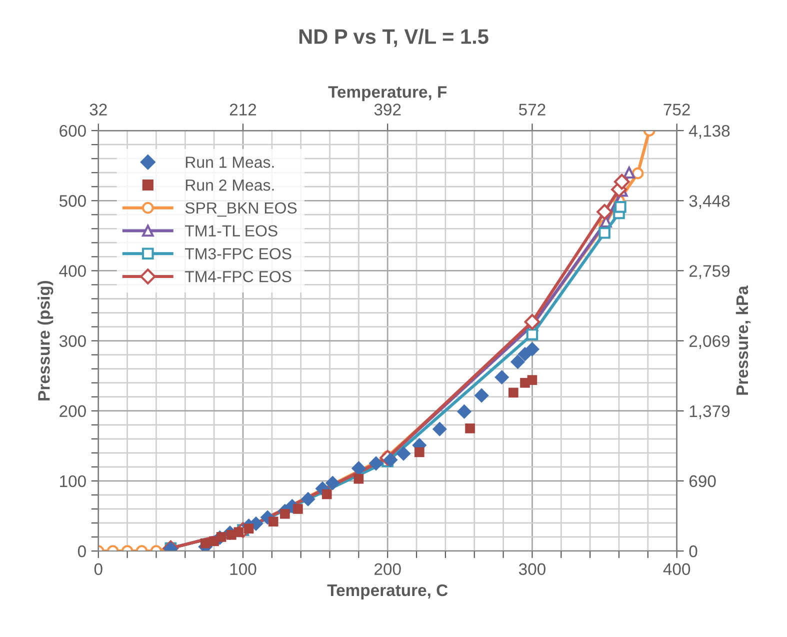 The width and height of the screenshot is (787, 637). I want to click on y2-tick-label: 4,138, so click(709, 131).